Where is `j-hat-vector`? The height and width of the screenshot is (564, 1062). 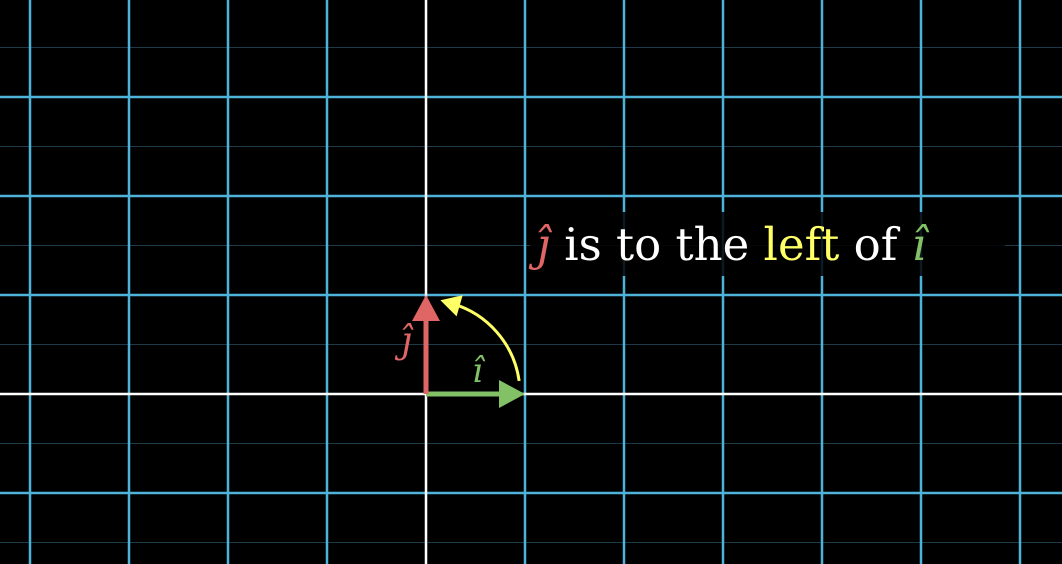
j-hat-vector is located at coordinates (426, 344).